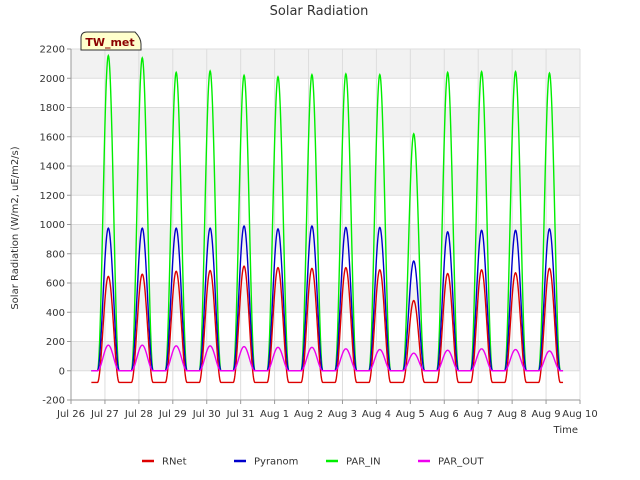 This screenshot has height=480, width=640. Describe the element at coordinates (363, 462) in the screenshot. I see `legend-label: PAR_IN` at that location.